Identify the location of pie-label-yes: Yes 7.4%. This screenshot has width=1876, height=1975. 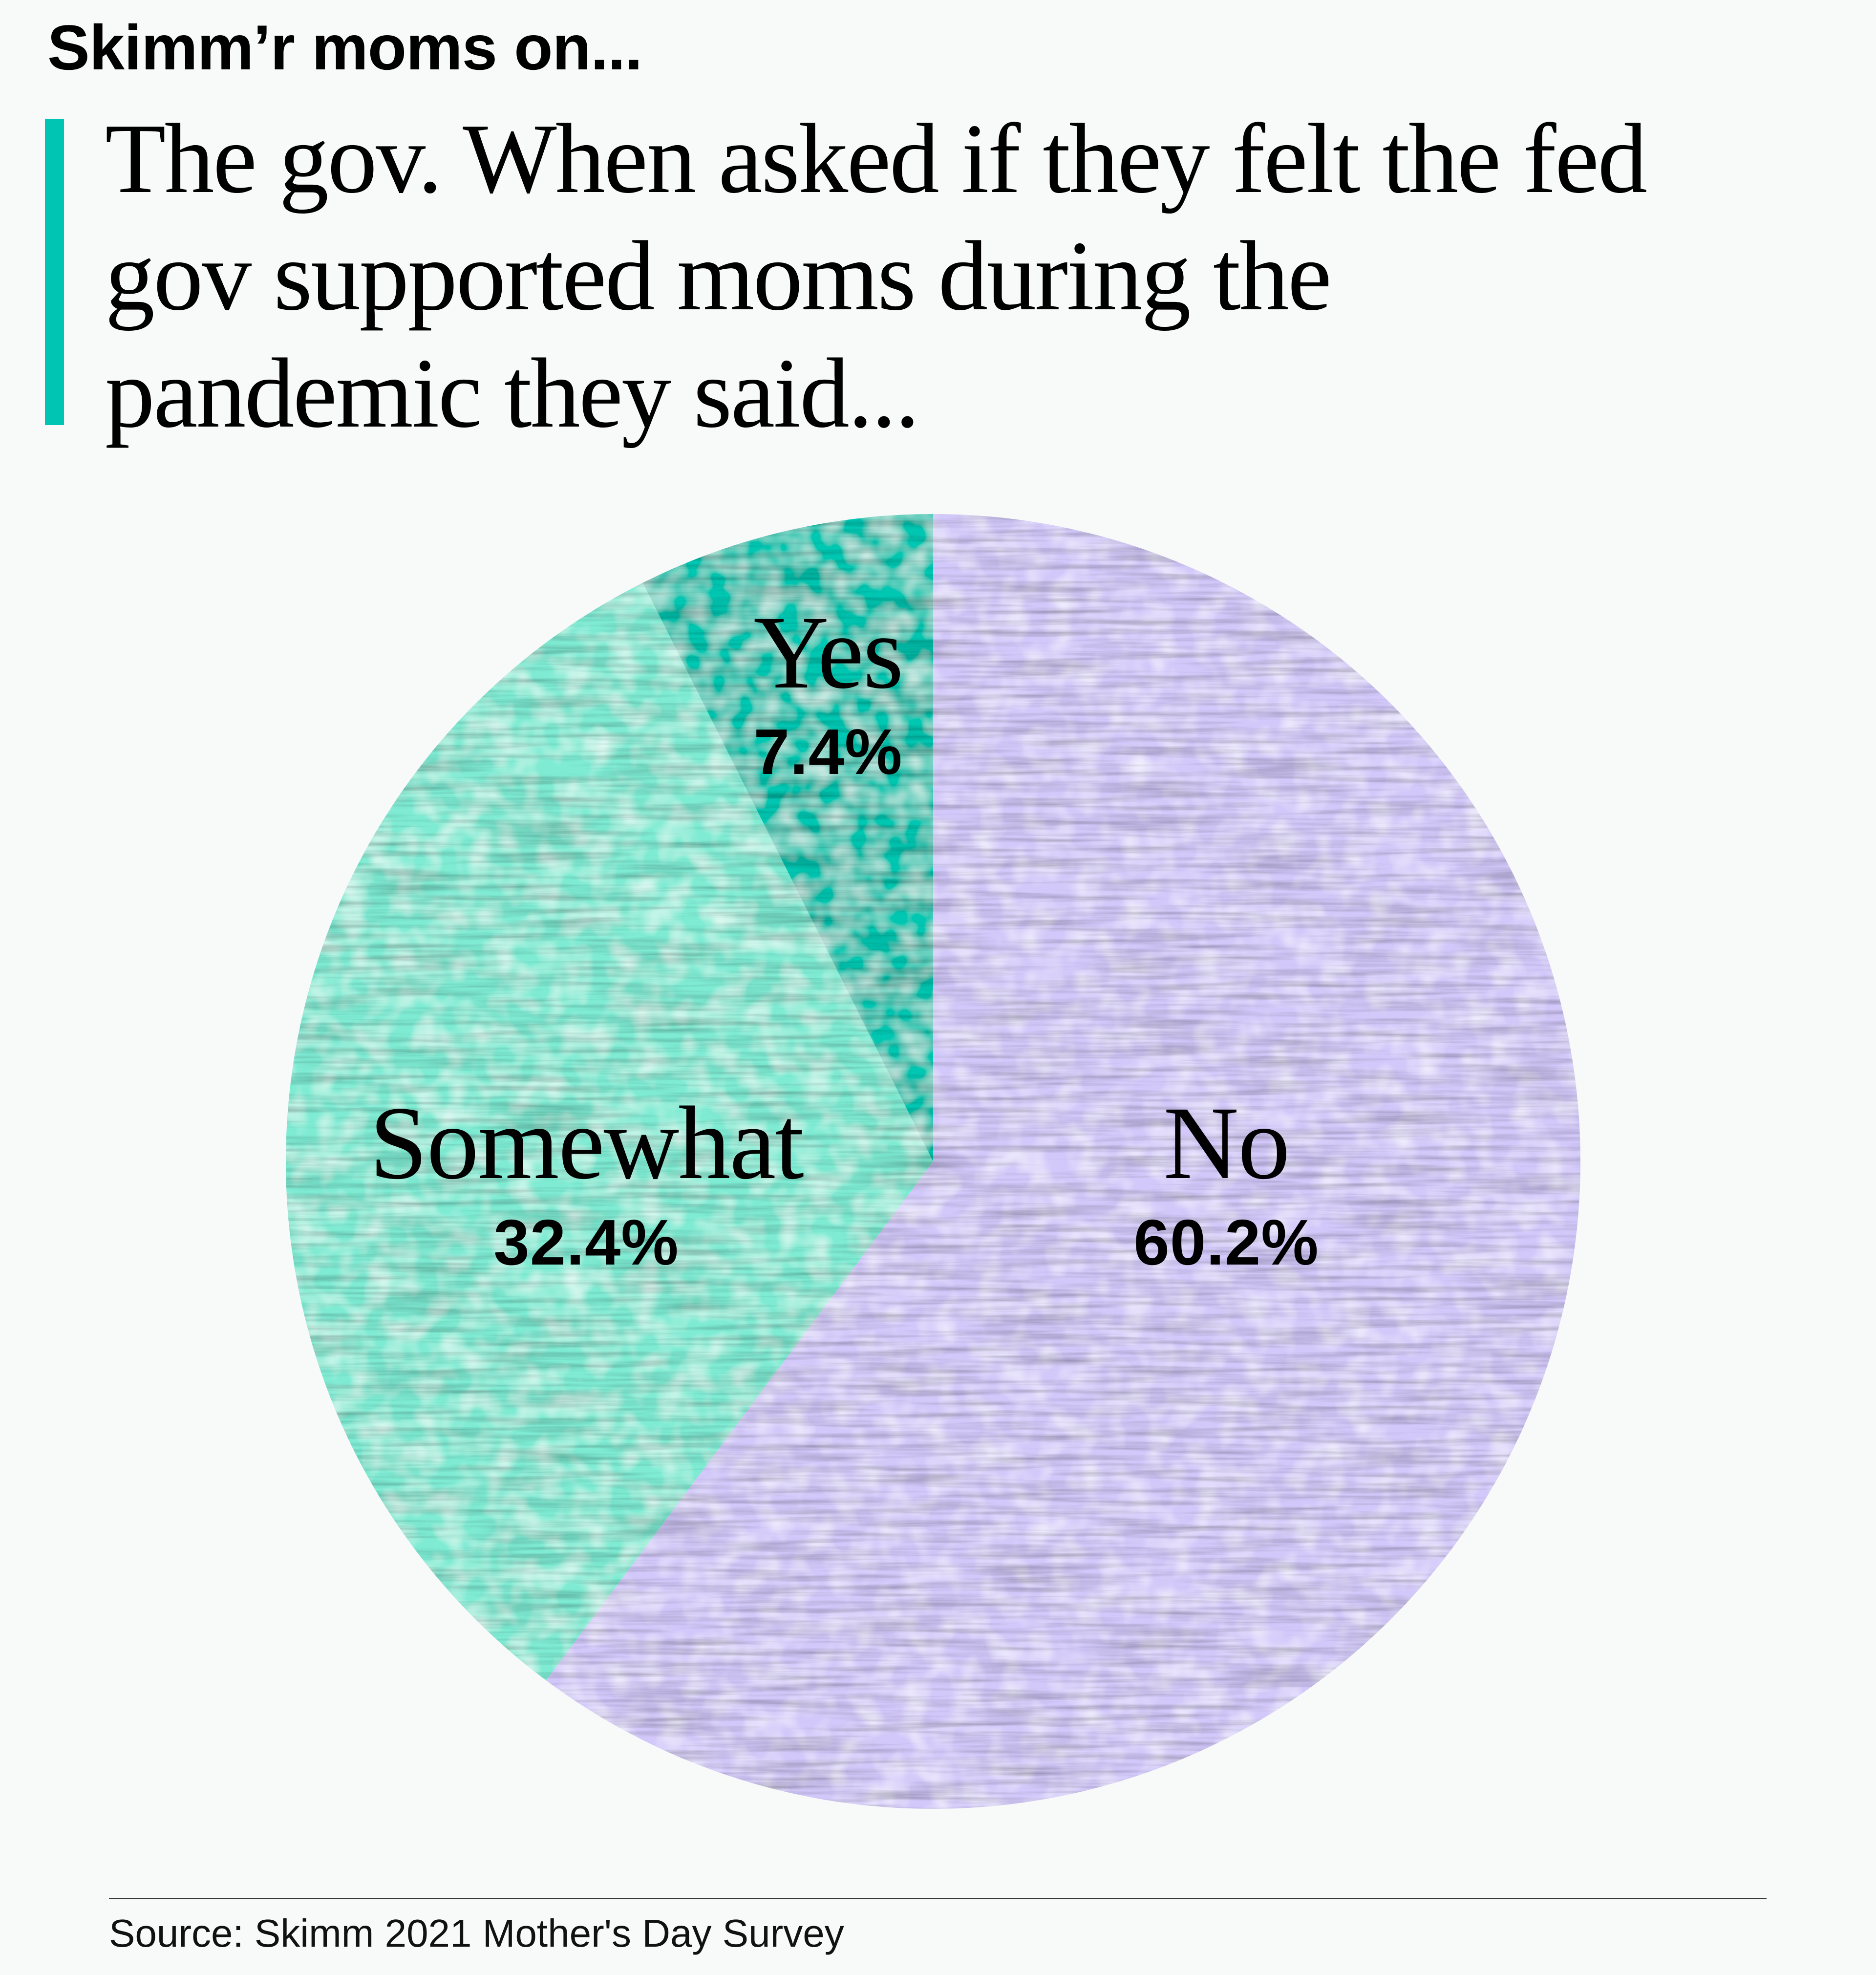
(828, 691).